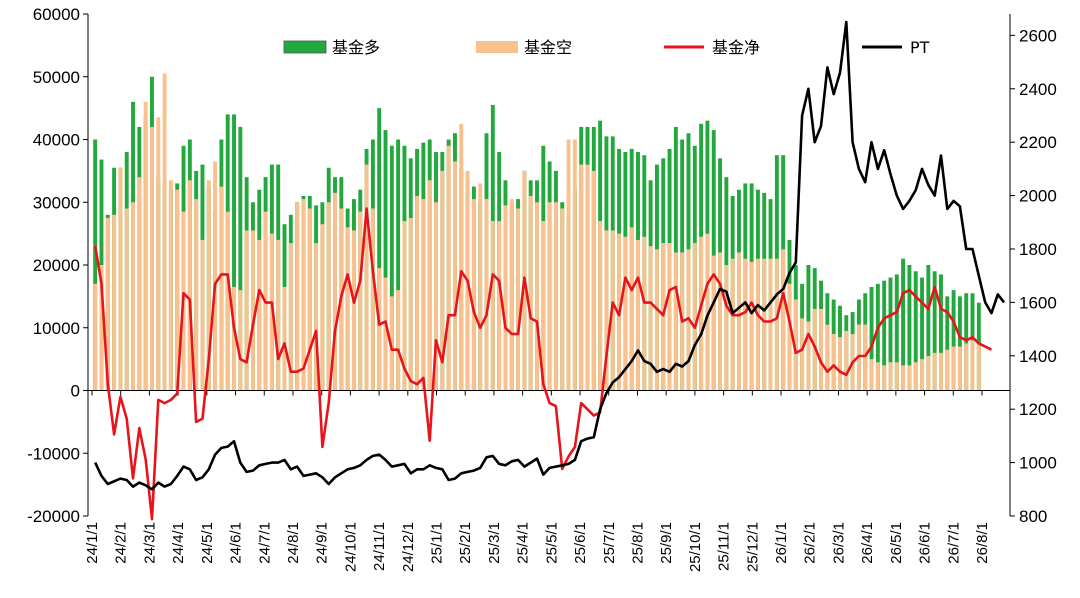 This screenshot has height=598, width=1080. I want to click on legend-short: 基金空, so click(524, 47).